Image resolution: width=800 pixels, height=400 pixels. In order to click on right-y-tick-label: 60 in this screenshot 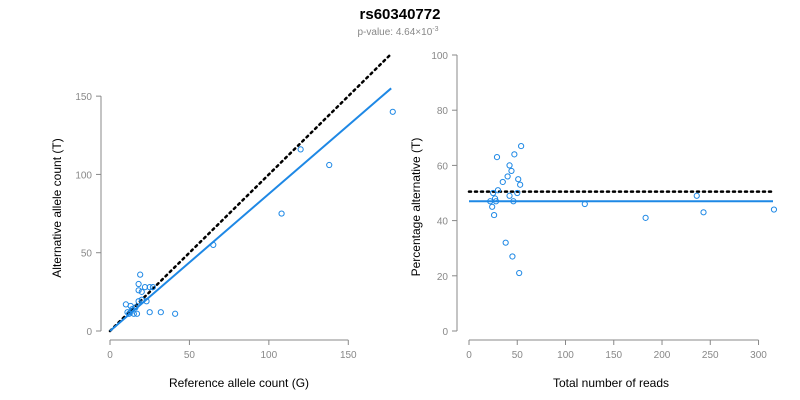, I will do `click(443, 166)`.